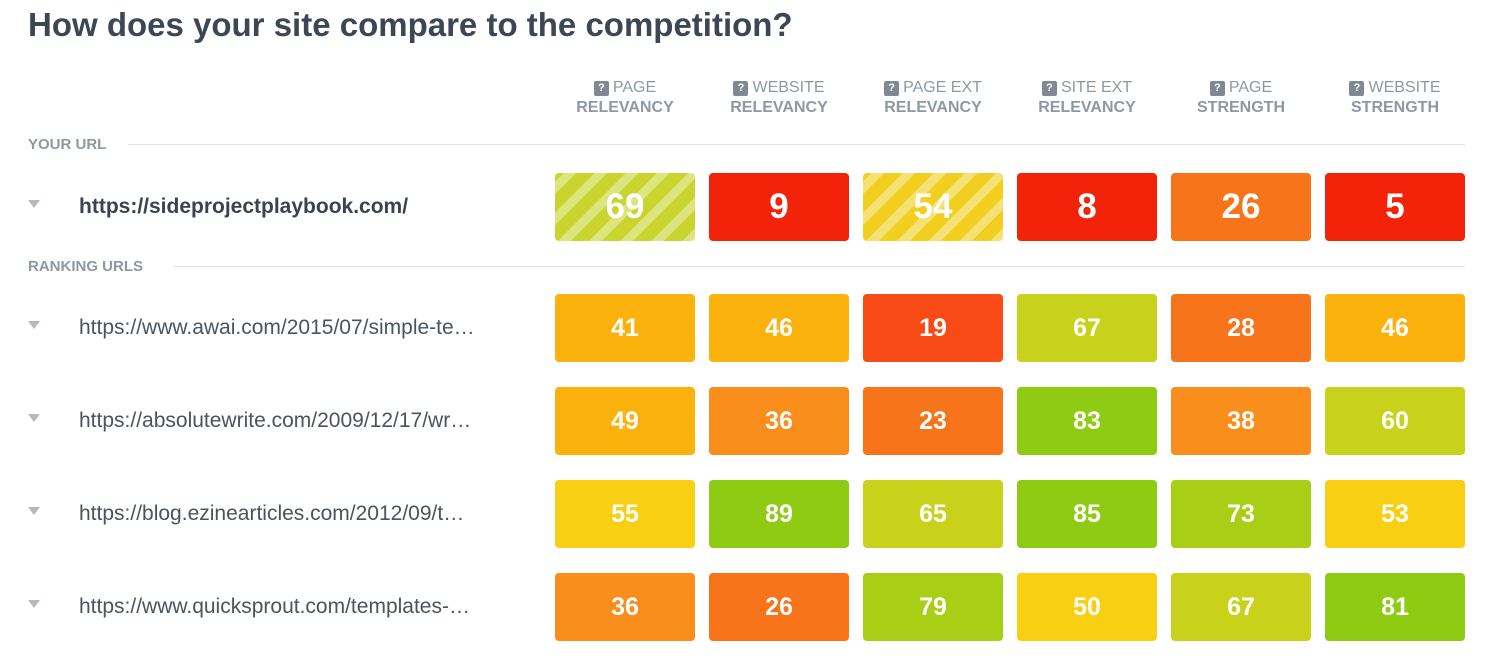 Image resolution: width=1500 pixels, height=662 pixels. I want to click on url-link: https://sideprojectplaybook.com/, so click(244, 206).